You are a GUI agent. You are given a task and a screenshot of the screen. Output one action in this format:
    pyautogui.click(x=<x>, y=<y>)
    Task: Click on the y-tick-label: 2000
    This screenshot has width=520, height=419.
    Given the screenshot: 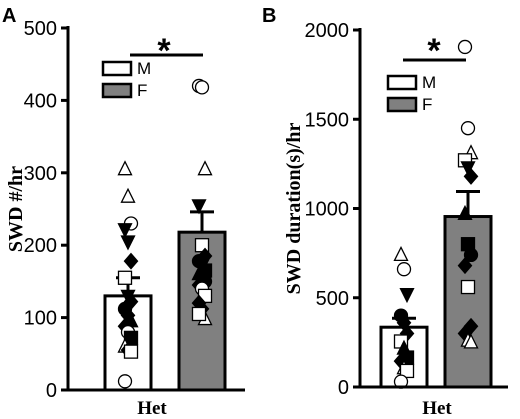 What is the action you would take?
    pyautogui.click(x=327, y=31)
    